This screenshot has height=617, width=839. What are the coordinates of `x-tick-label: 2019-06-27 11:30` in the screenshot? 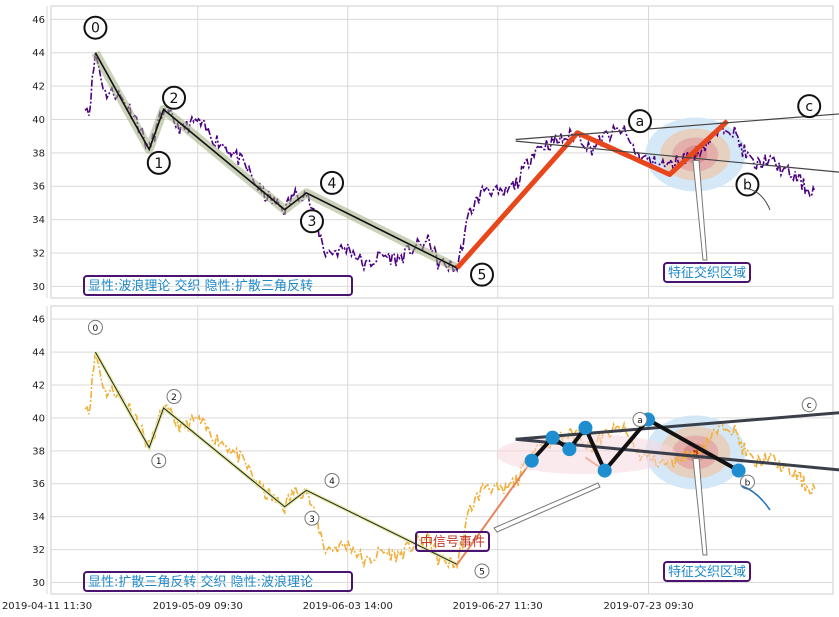 It's located at (498, 606).